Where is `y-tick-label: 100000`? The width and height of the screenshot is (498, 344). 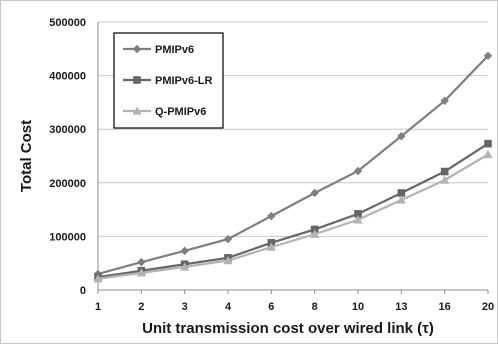 y-tick-label: 100000 is located at coordinates (67, 237).